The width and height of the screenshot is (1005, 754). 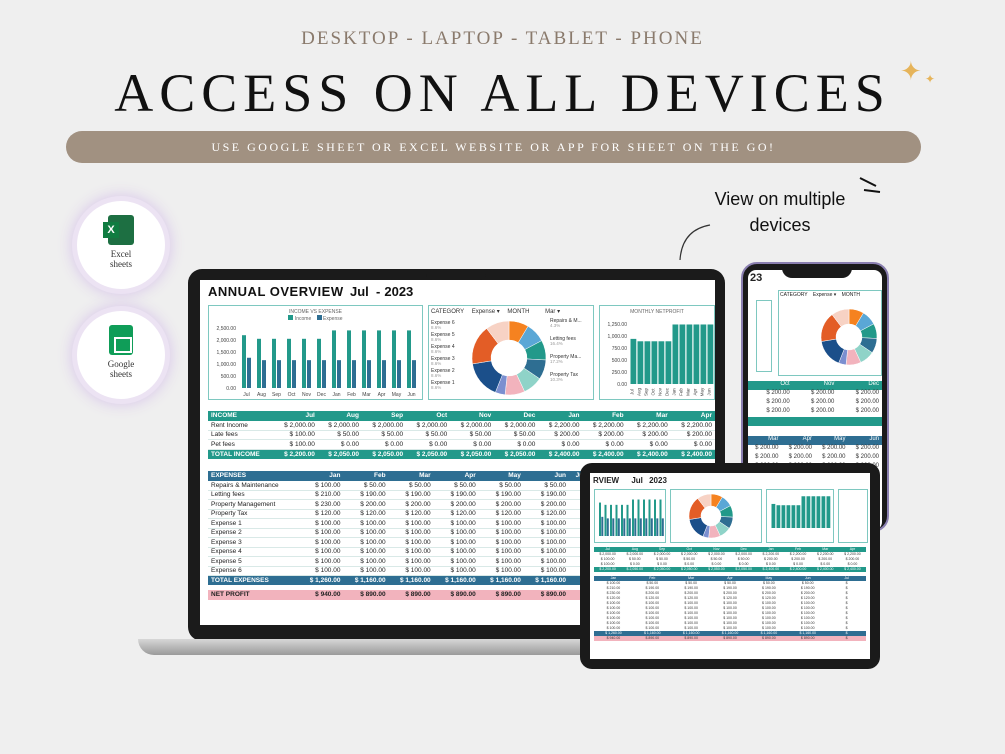 I want to click on table-cell: $ 230.00, so click(x=321, y=504).